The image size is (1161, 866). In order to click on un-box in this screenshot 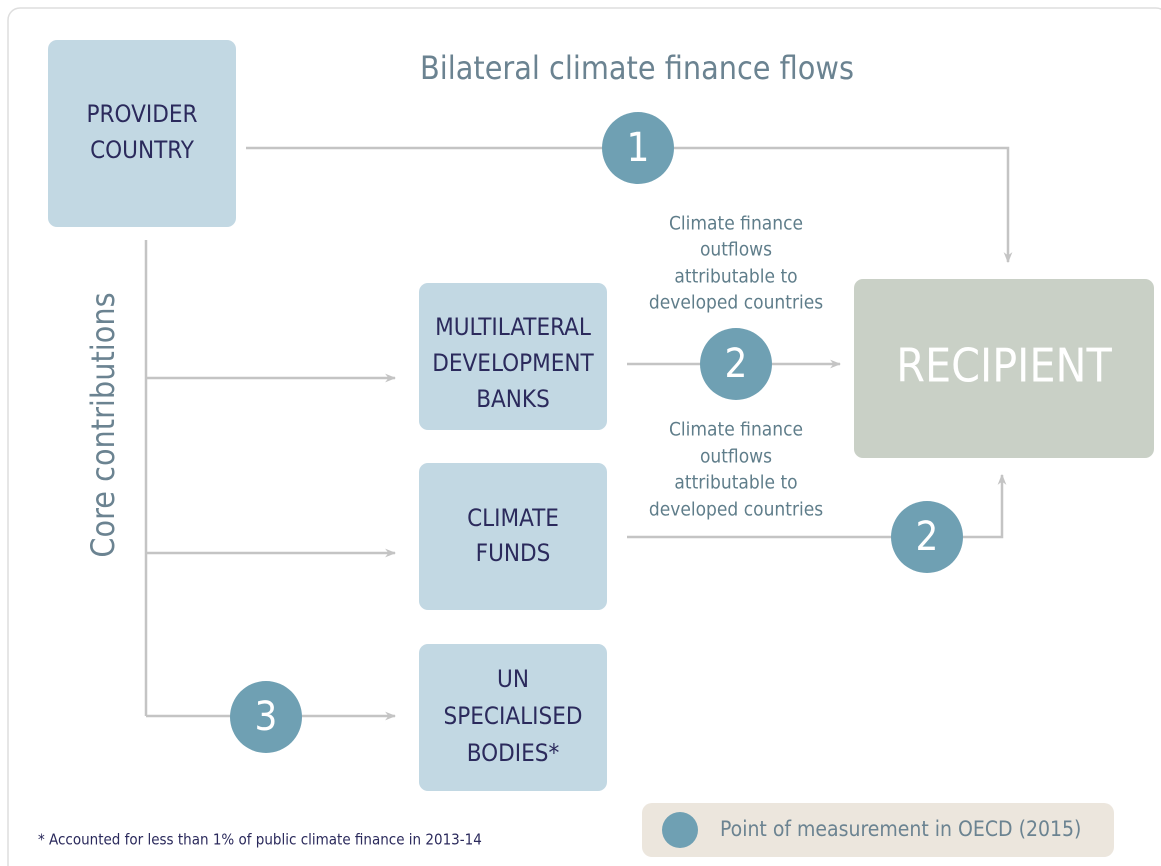, I will do `click(513, 717)`.